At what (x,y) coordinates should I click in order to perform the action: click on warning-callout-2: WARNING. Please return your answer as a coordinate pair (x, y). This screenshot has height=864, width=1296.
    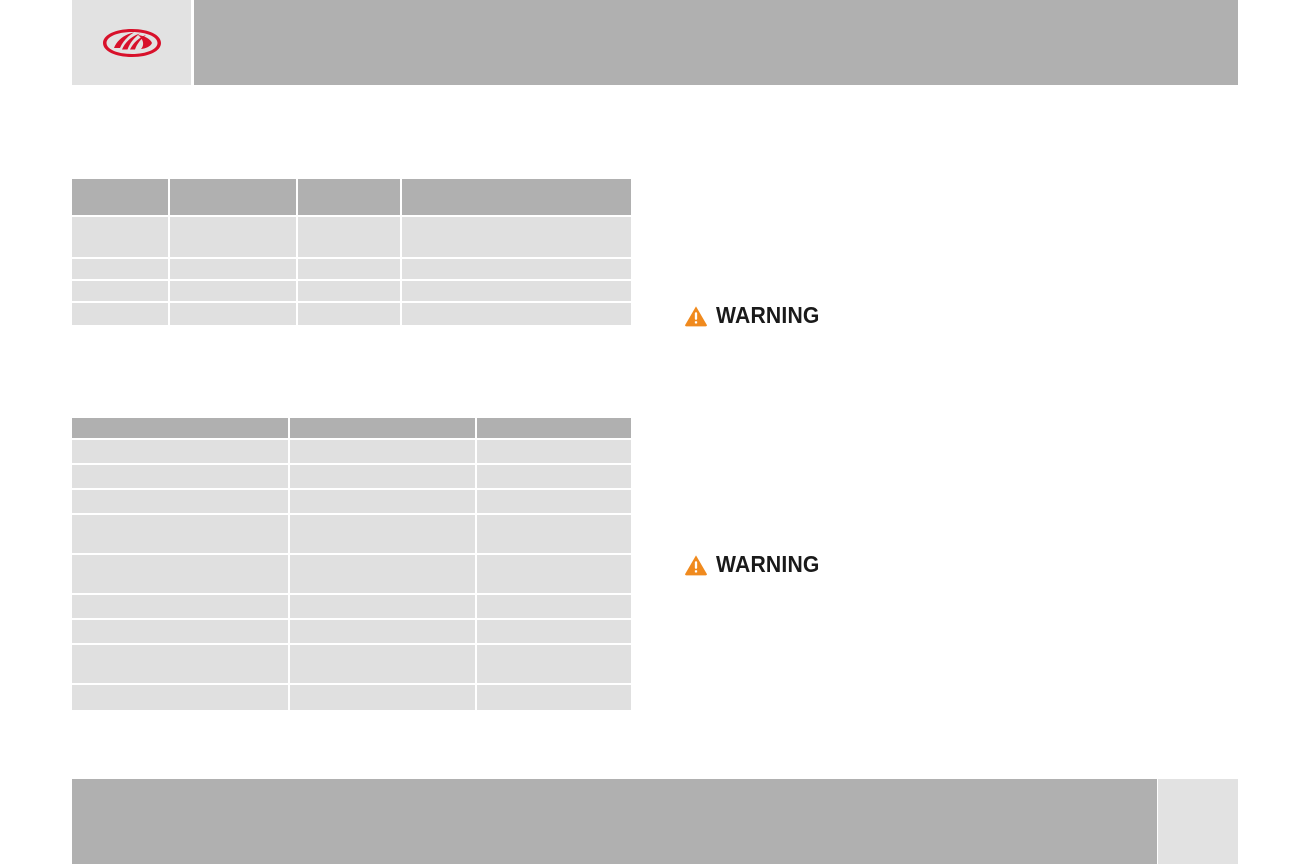
    Looking at the image, I should click on (756, 564).